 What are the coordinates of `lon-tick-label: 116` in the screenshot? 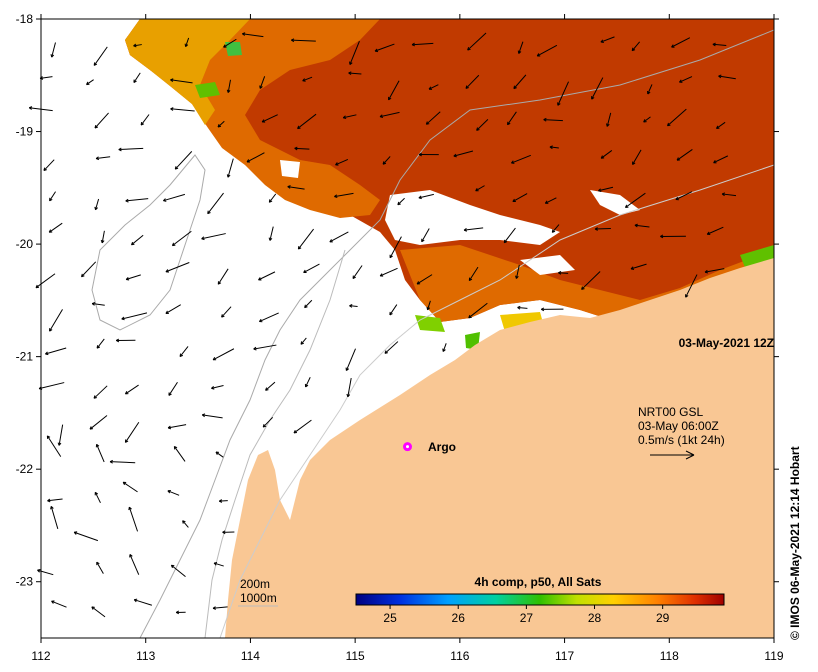 It's located at (459, 656).